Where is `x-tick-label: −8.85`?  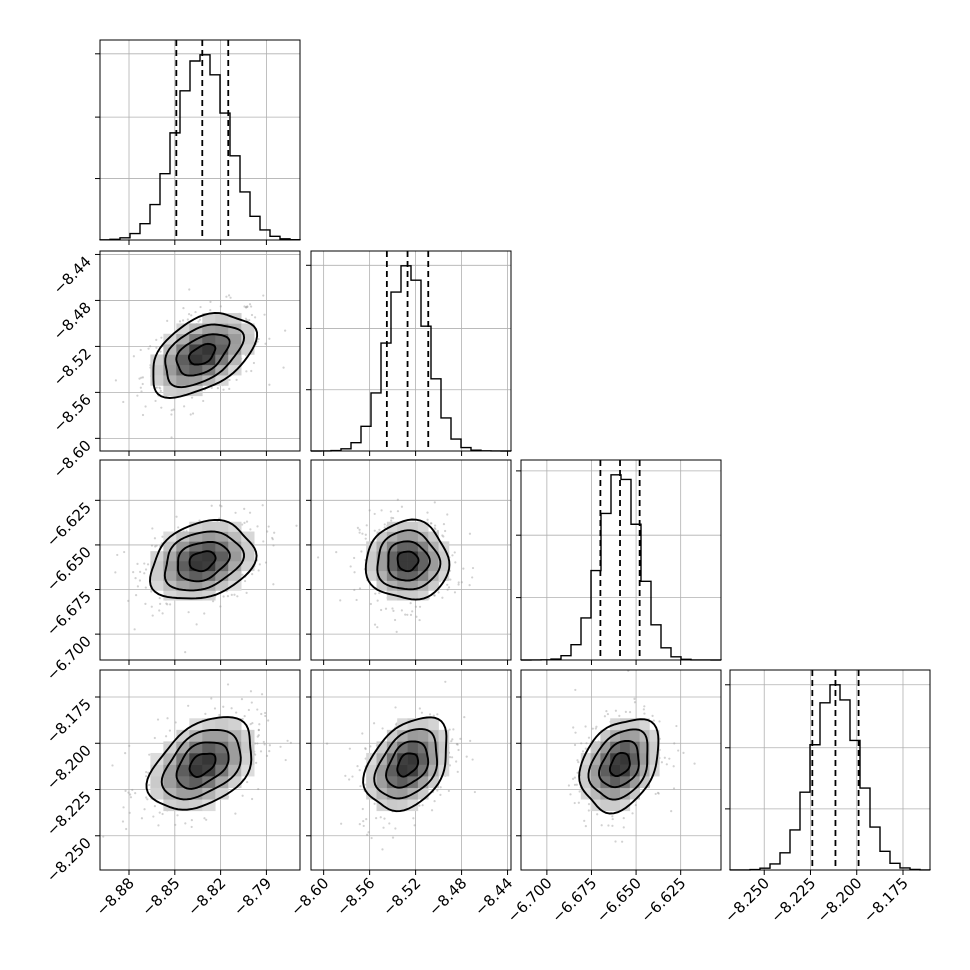
x-tick-label: −8.85 is located at coordinates (160, 896).